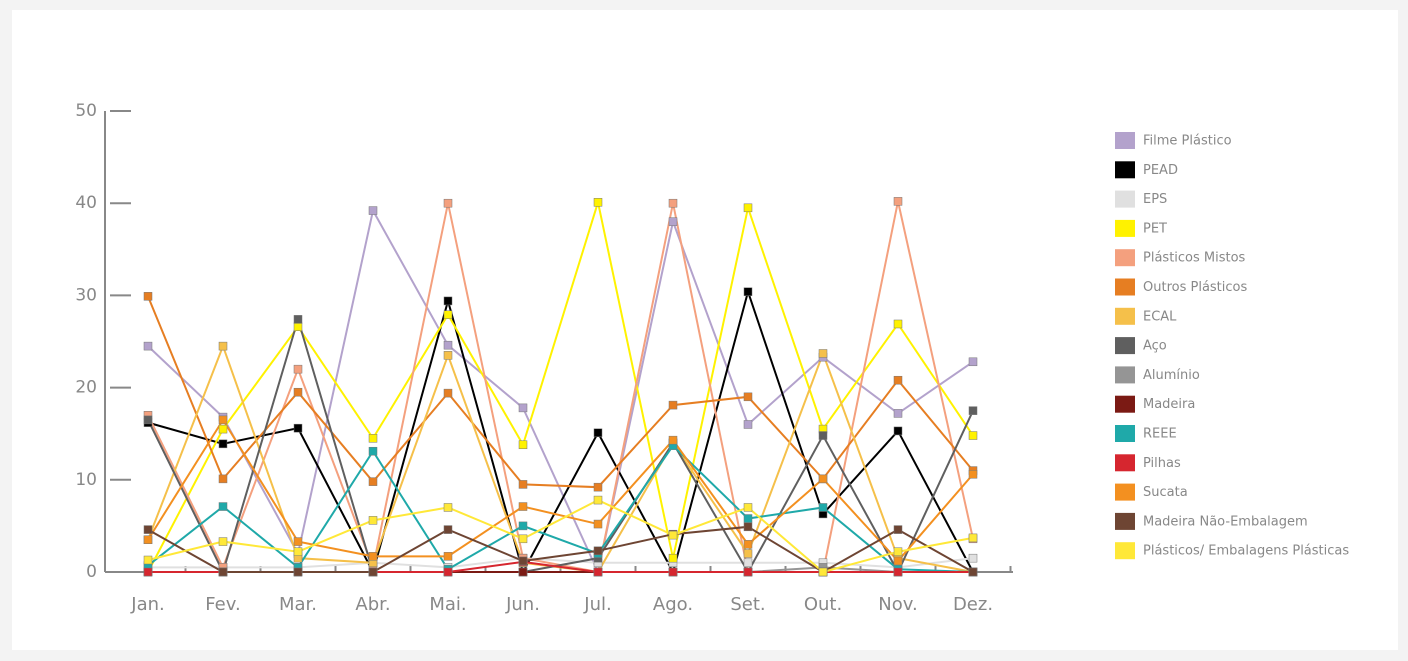 Image resolution: width=1408 pixels, height=661 pixels. What do you see at coordinates (1155, 199) in the screenshot?
I see `legend-label: EPS` at bounding box center [1155, 199].